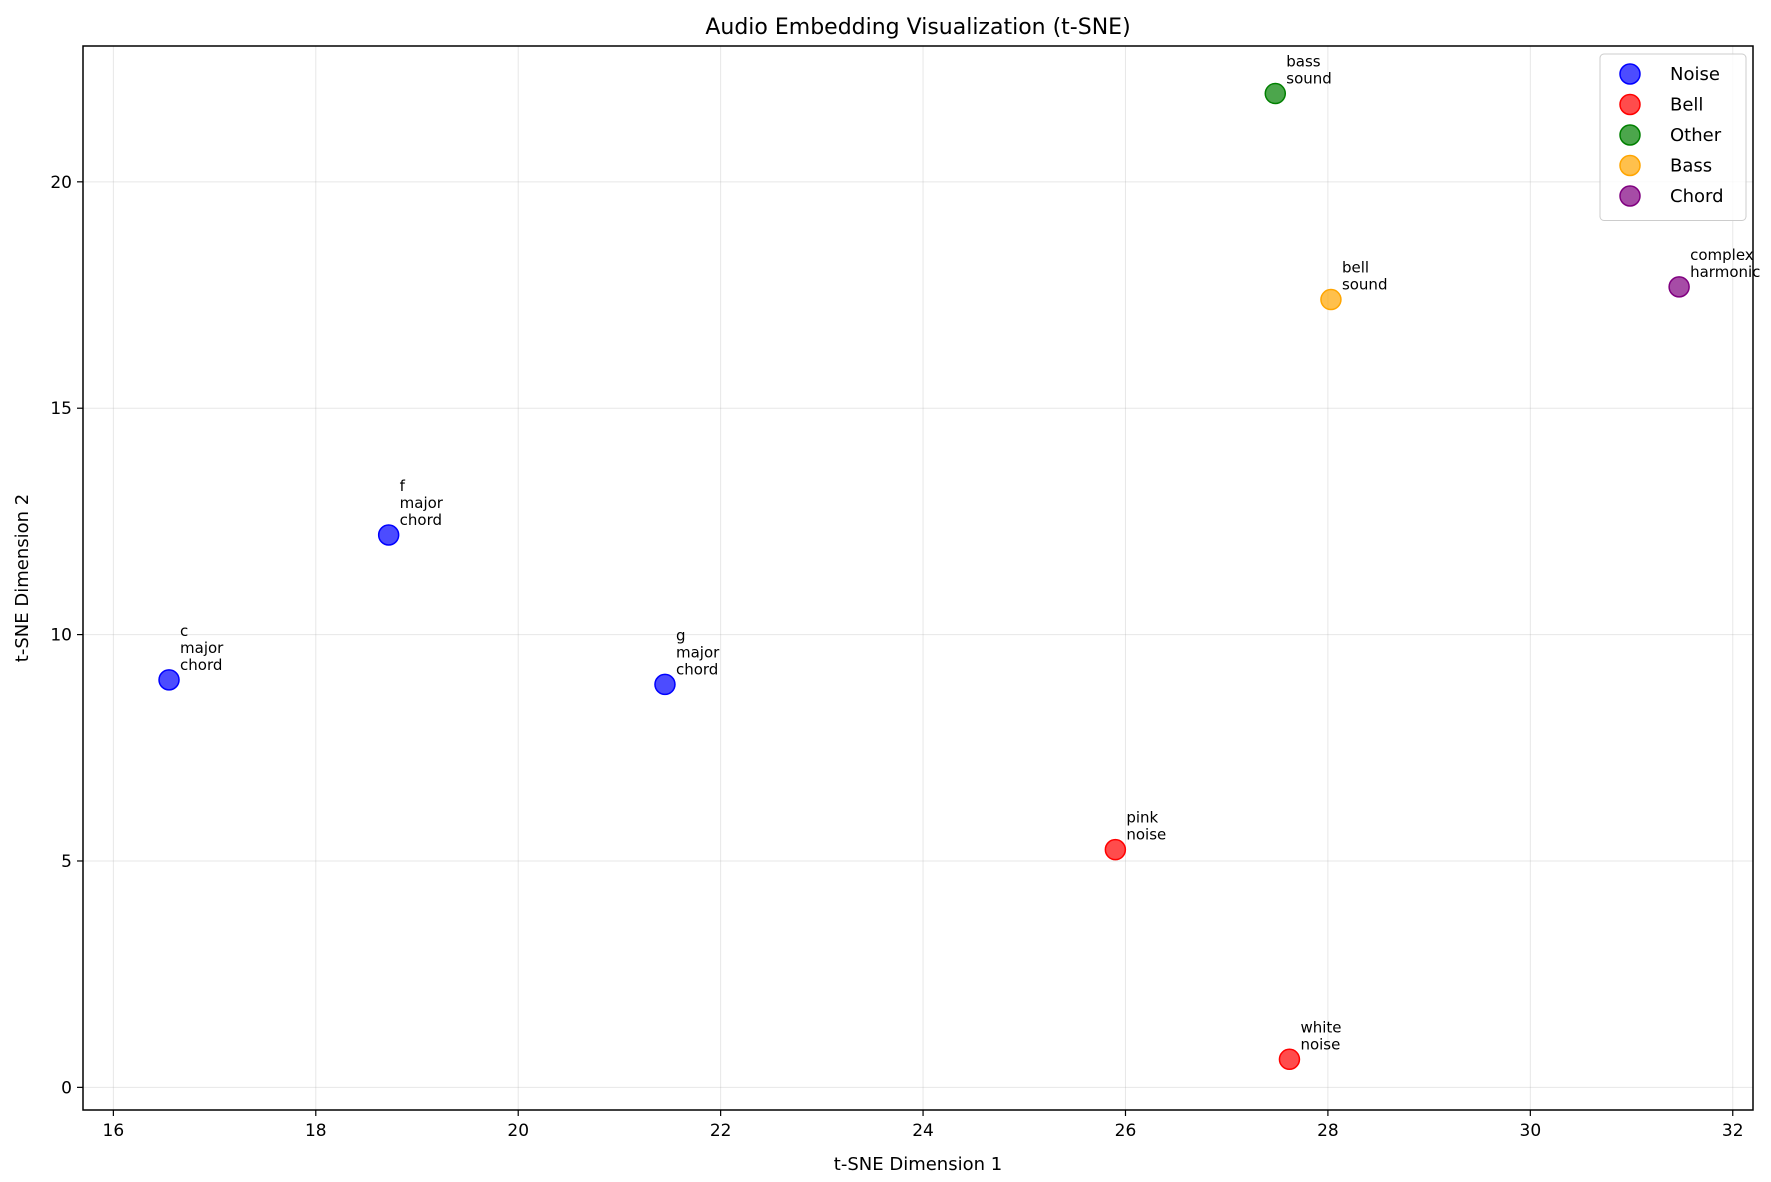 The width and height of the screenshot is (1771, 1182). I want to click on y-tick-label: 5, so click(66, 862).